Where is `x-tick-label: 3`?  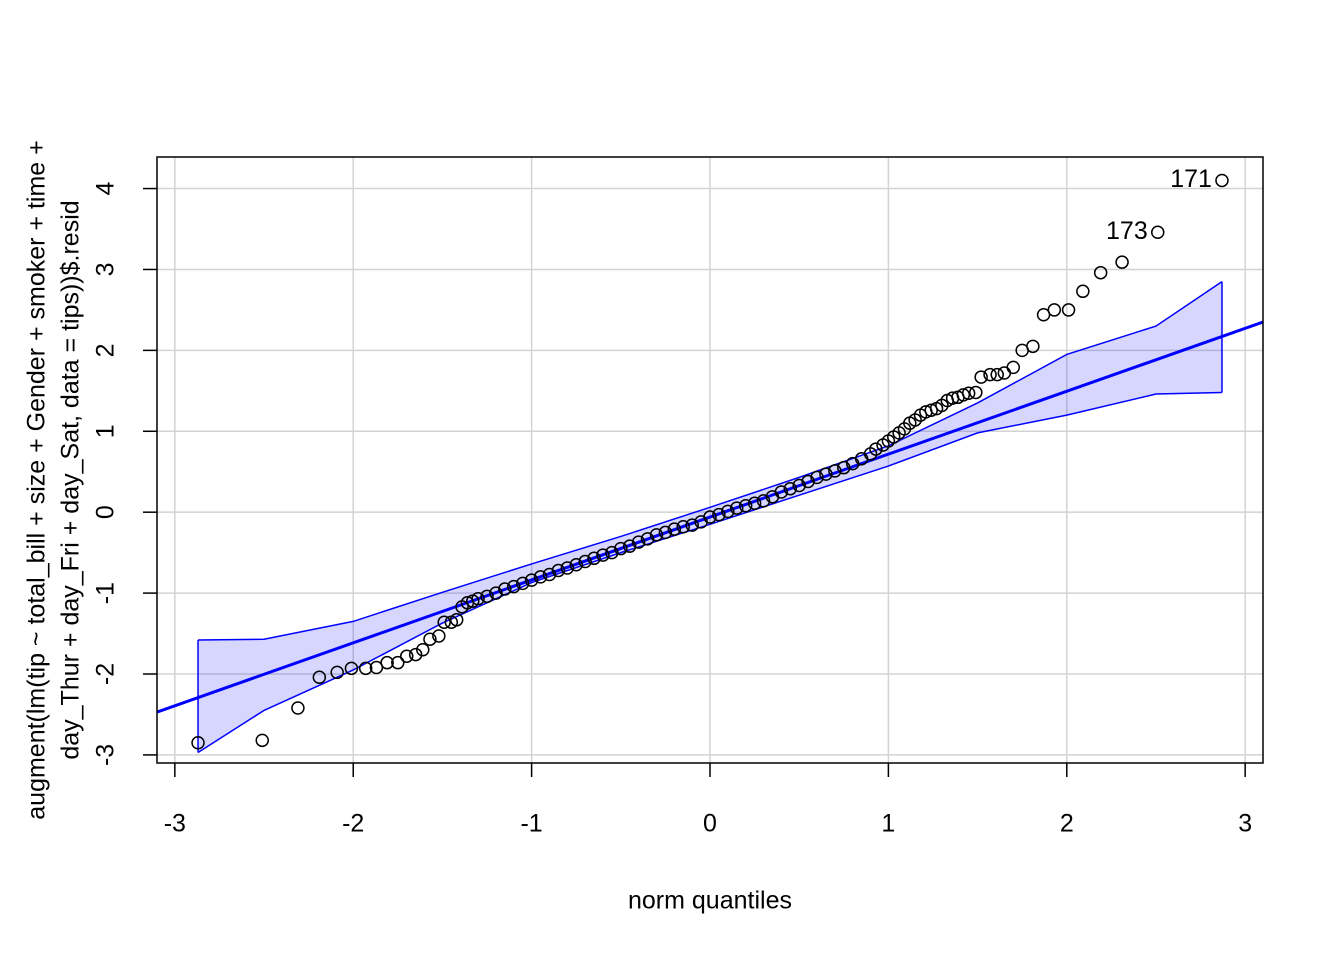
x-tick-label: 3 is located at coordinates (1245, 824).